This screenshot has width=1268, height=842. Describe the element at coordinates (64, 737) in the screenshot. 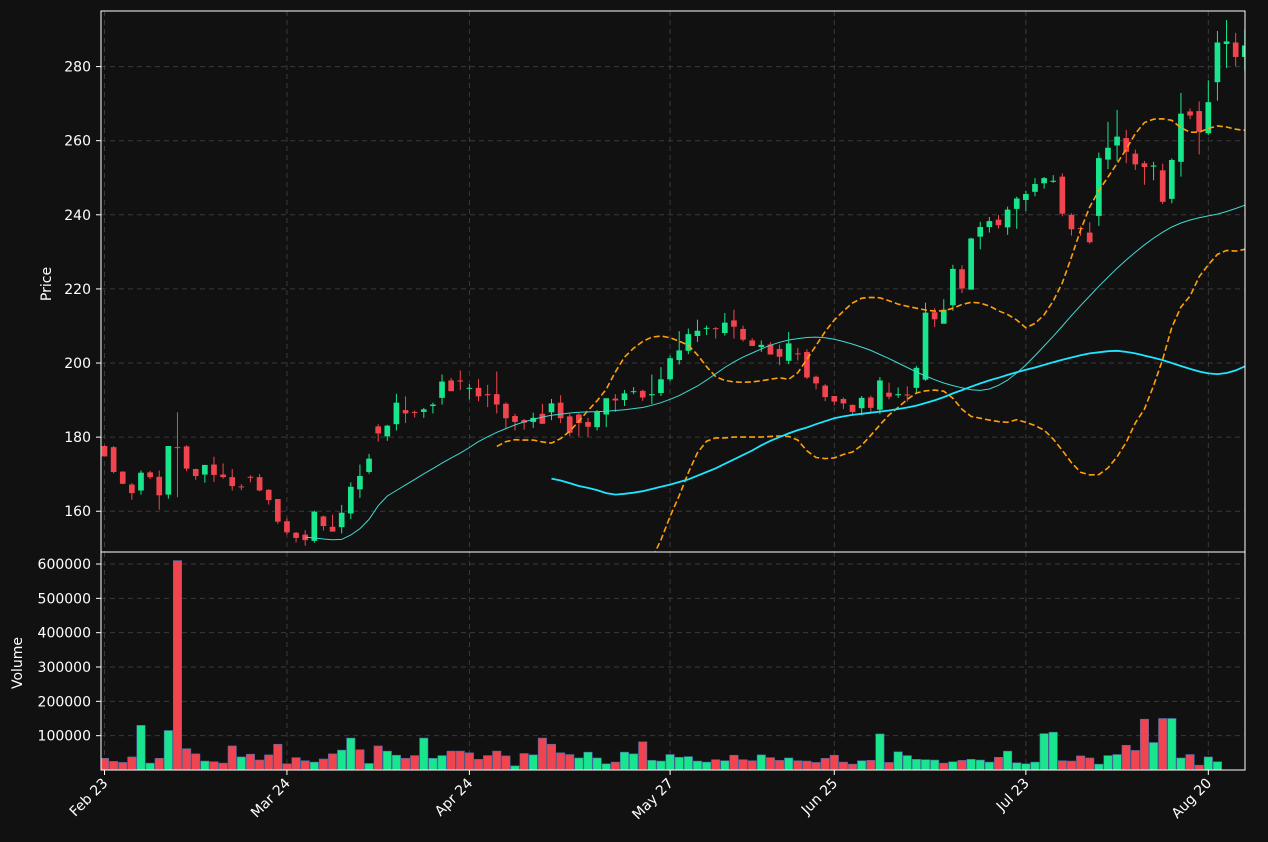

I see `volume-tick-label: 100000` at that location.